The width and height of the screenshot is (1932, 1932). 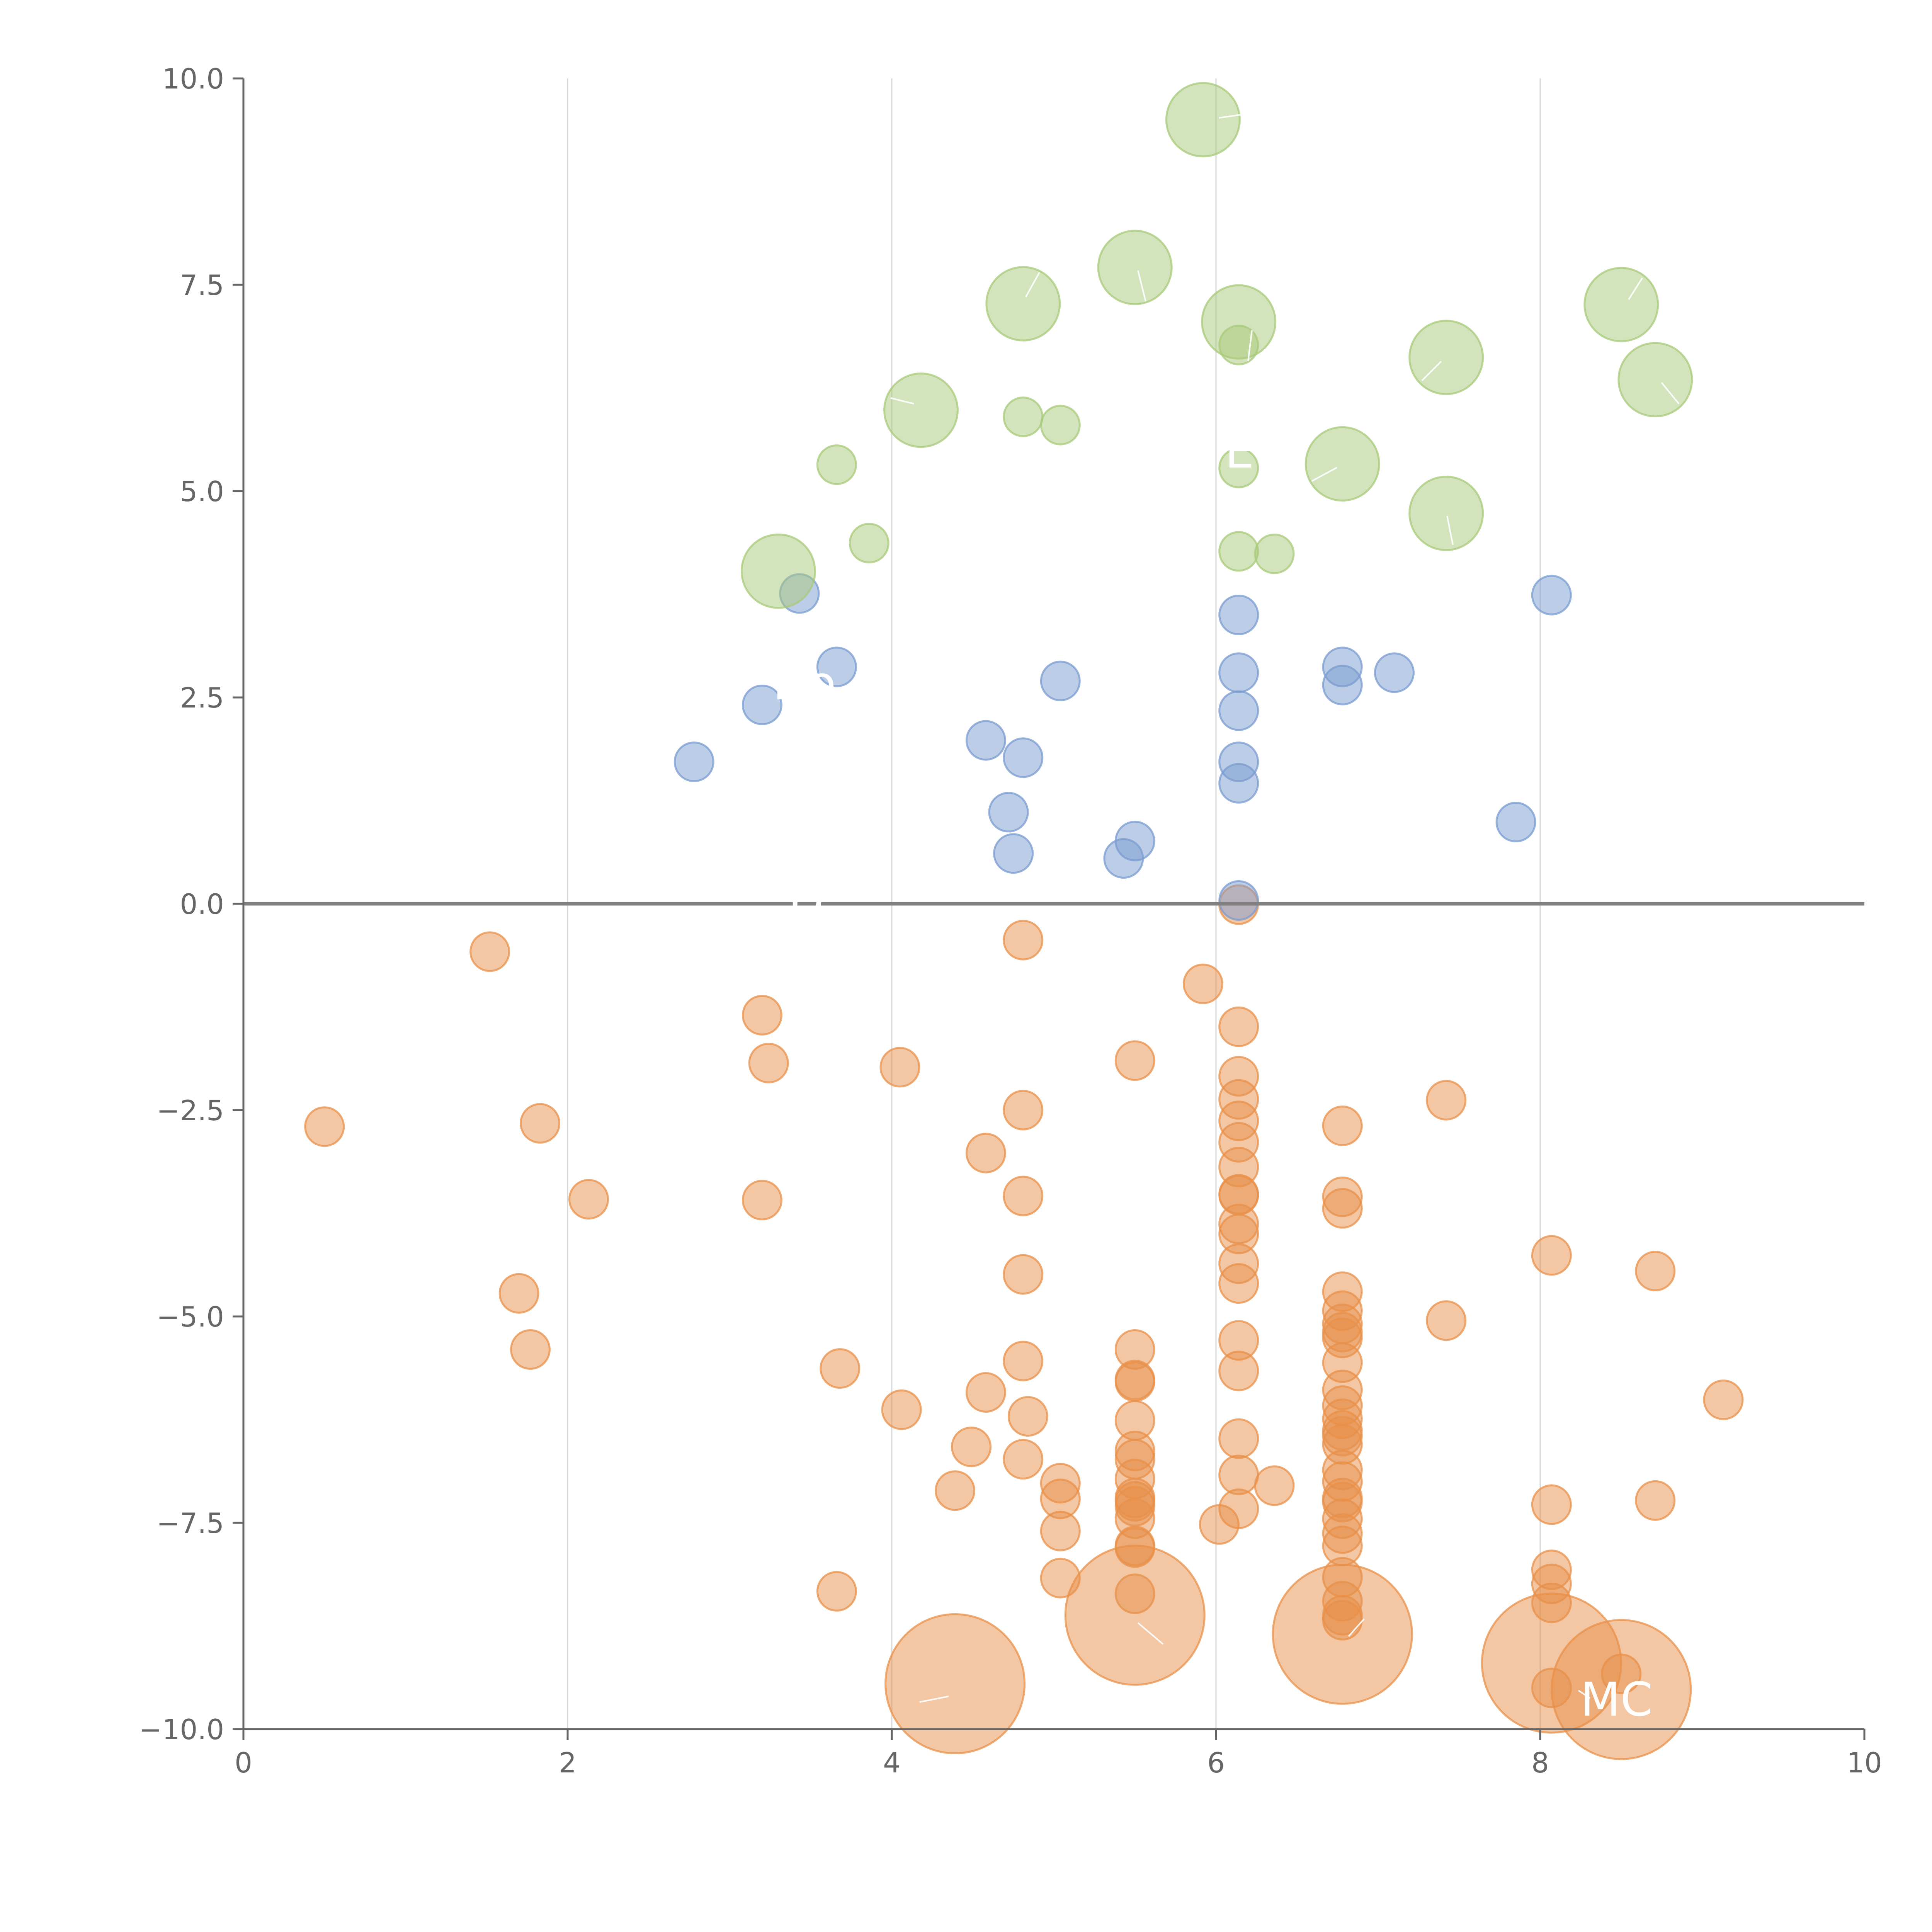 I want to click on x-tick-label: 0, so click(x=244, y=1763).